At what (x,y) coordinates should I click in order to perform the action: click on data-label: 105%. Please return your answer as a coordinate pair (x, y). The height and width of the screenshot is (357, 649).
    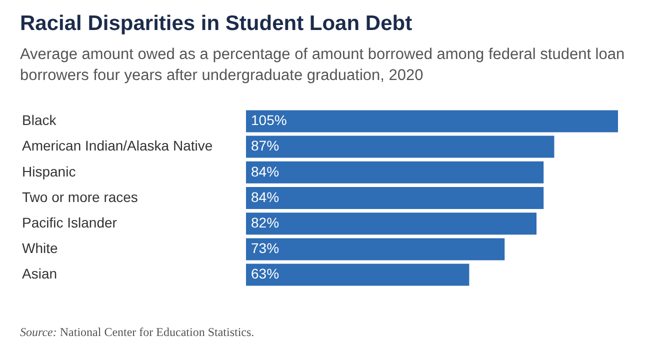
    Looking at the image, I should click on (269, 120).